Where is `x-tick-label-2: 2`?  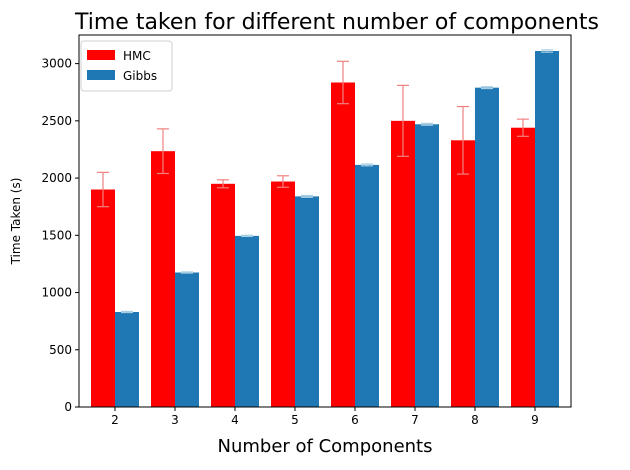
x-tick-label-2: 2 is located at coordinates (115, 420).